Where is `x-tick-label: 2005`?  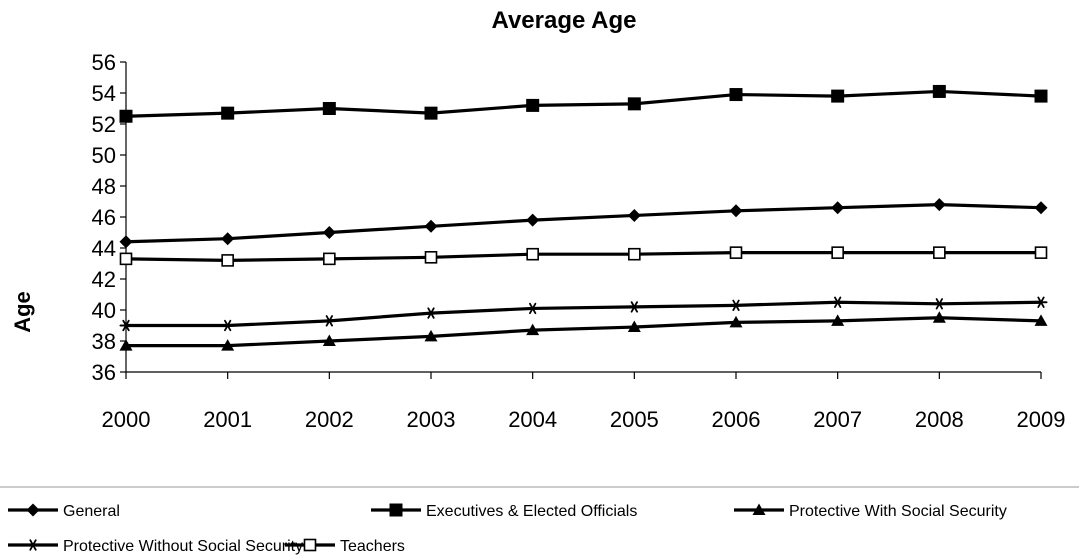
x-tick-label: 2005 is located at coordinates (634, 419).